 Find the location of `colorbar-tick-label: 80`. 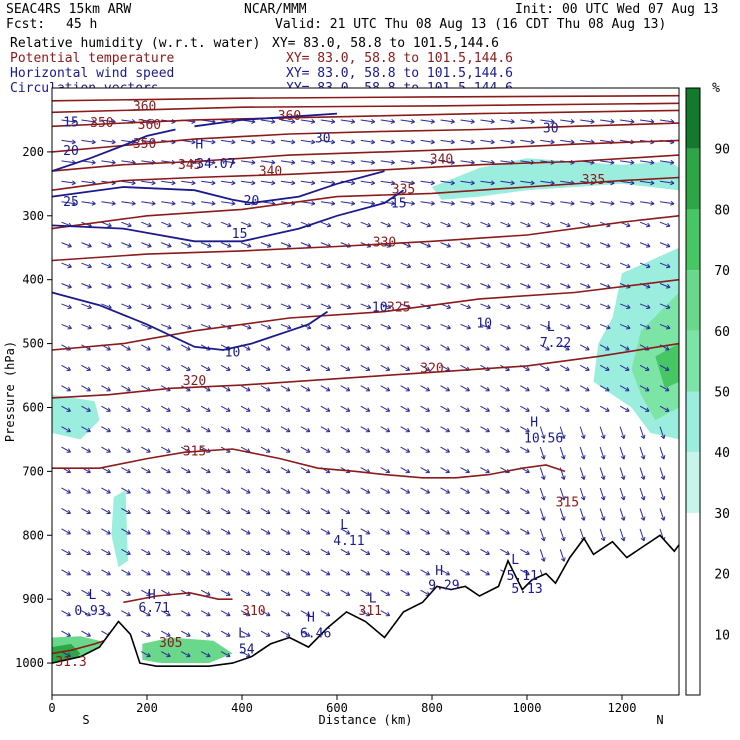

colorbar-tick-label: 80 is located at coordinates (722, 210).